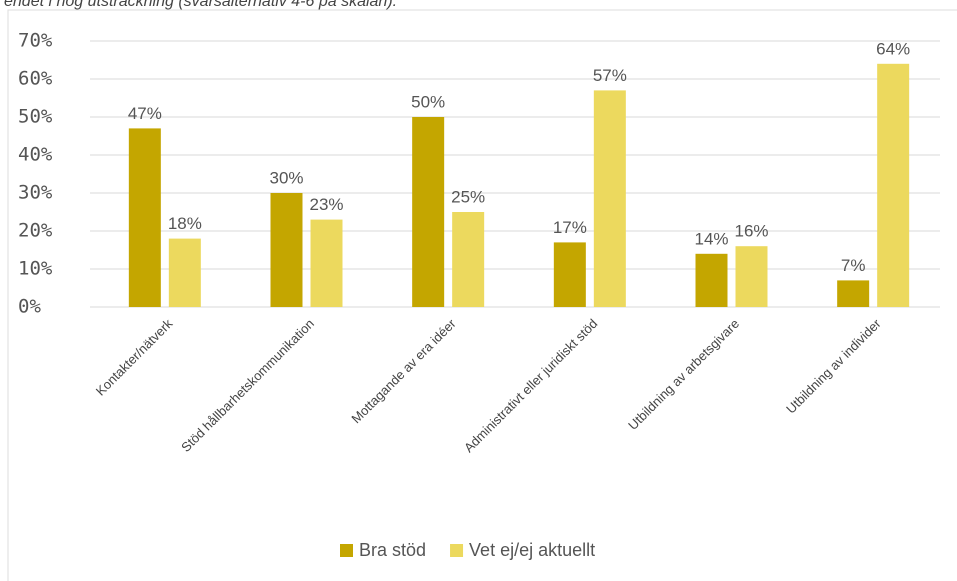 This screenshot has height=581, width=957. What do you see at coordinates (247, 385) in the screenshot?
I see `x-tick-label: Stöd hållbarhetskommunikation` at bounding box center [247, 385].